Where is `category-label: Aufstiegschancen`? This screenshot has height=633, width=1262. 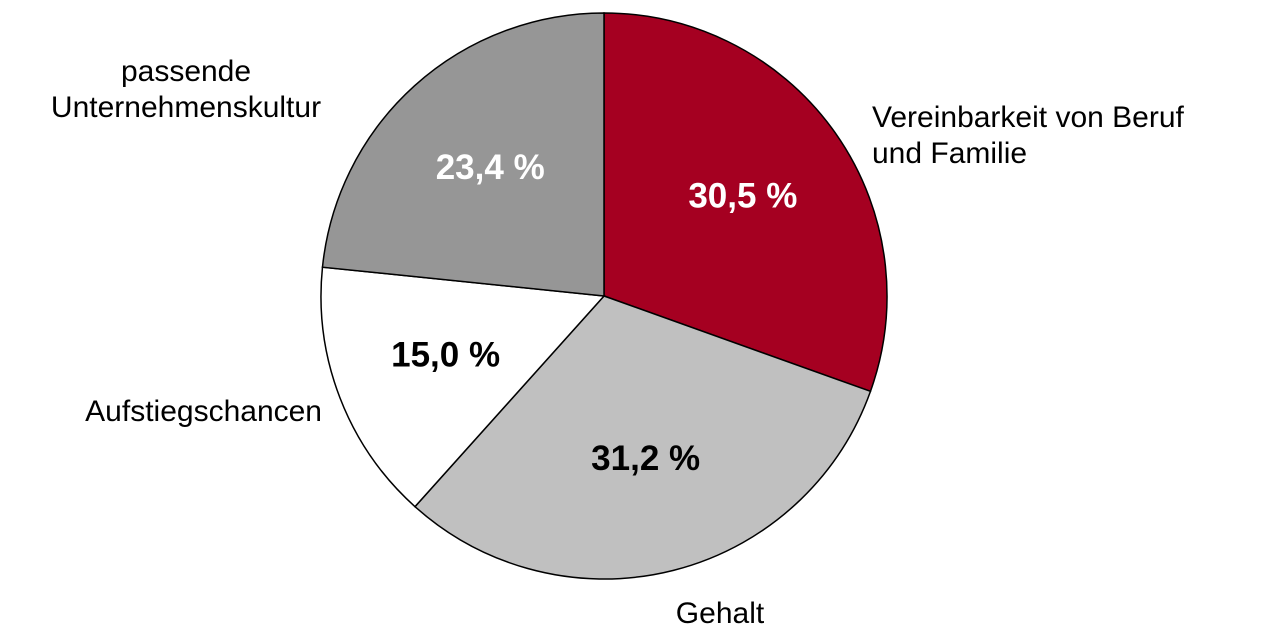
category-label: Aufstiegschancen is located at coordinates (203, 411).